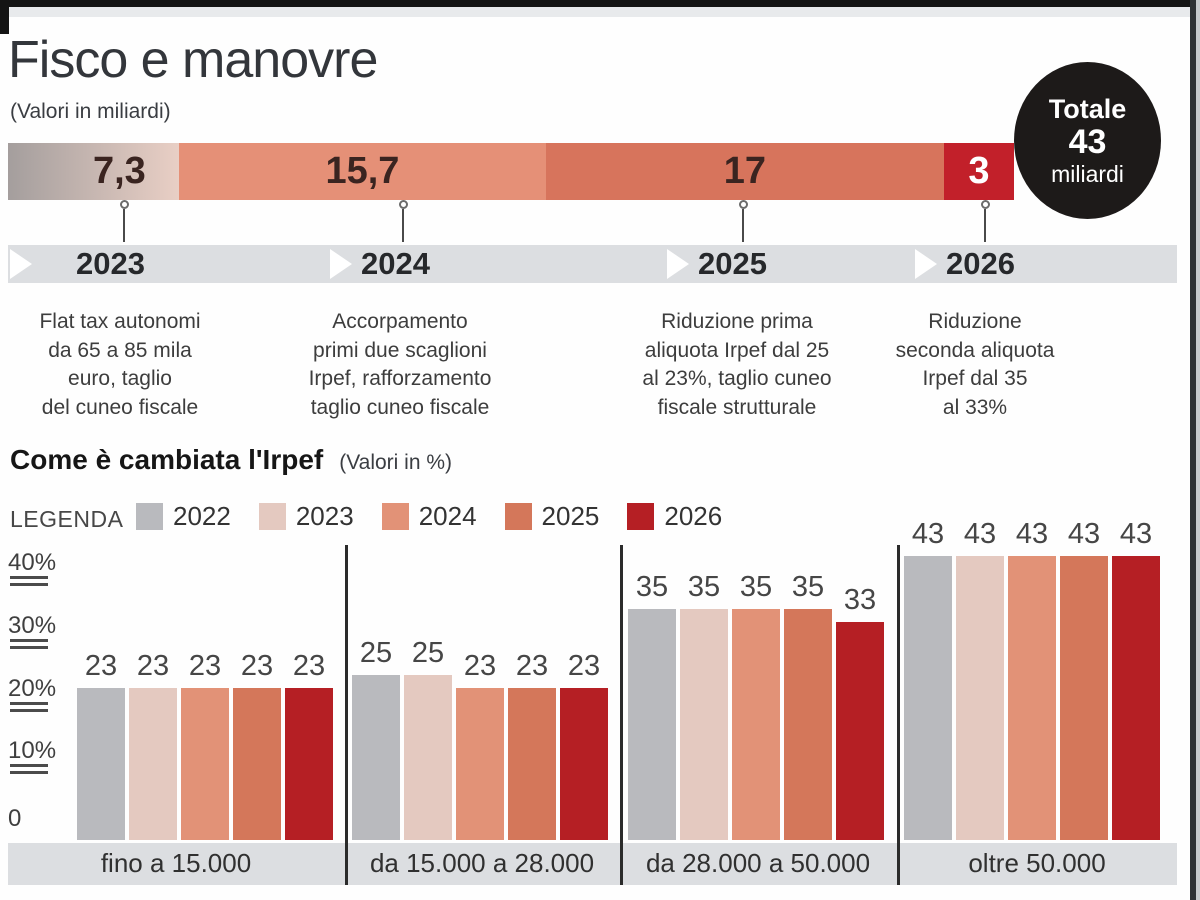 The height and width of the screenshot is (900, 1200). I want to click on legend-item-2025: 2025, so click(552, 516).